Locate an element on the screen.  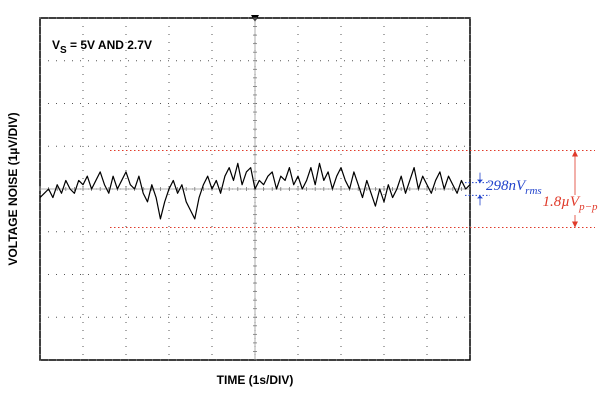
y-axis-label: VOLTAGE NOISE (1µV/DIV) is located at coordinates (13, 188).